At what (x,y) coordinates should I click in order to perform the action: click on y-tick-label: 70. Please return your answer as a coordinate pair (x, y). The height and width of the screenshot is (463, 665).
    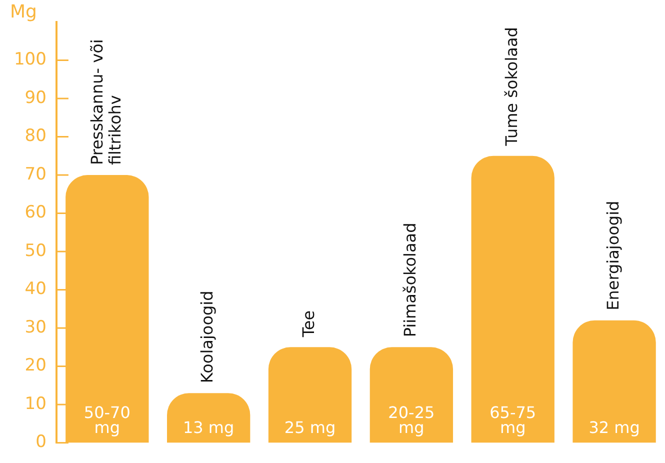
    Looking at the image, I should click on (35, 174).